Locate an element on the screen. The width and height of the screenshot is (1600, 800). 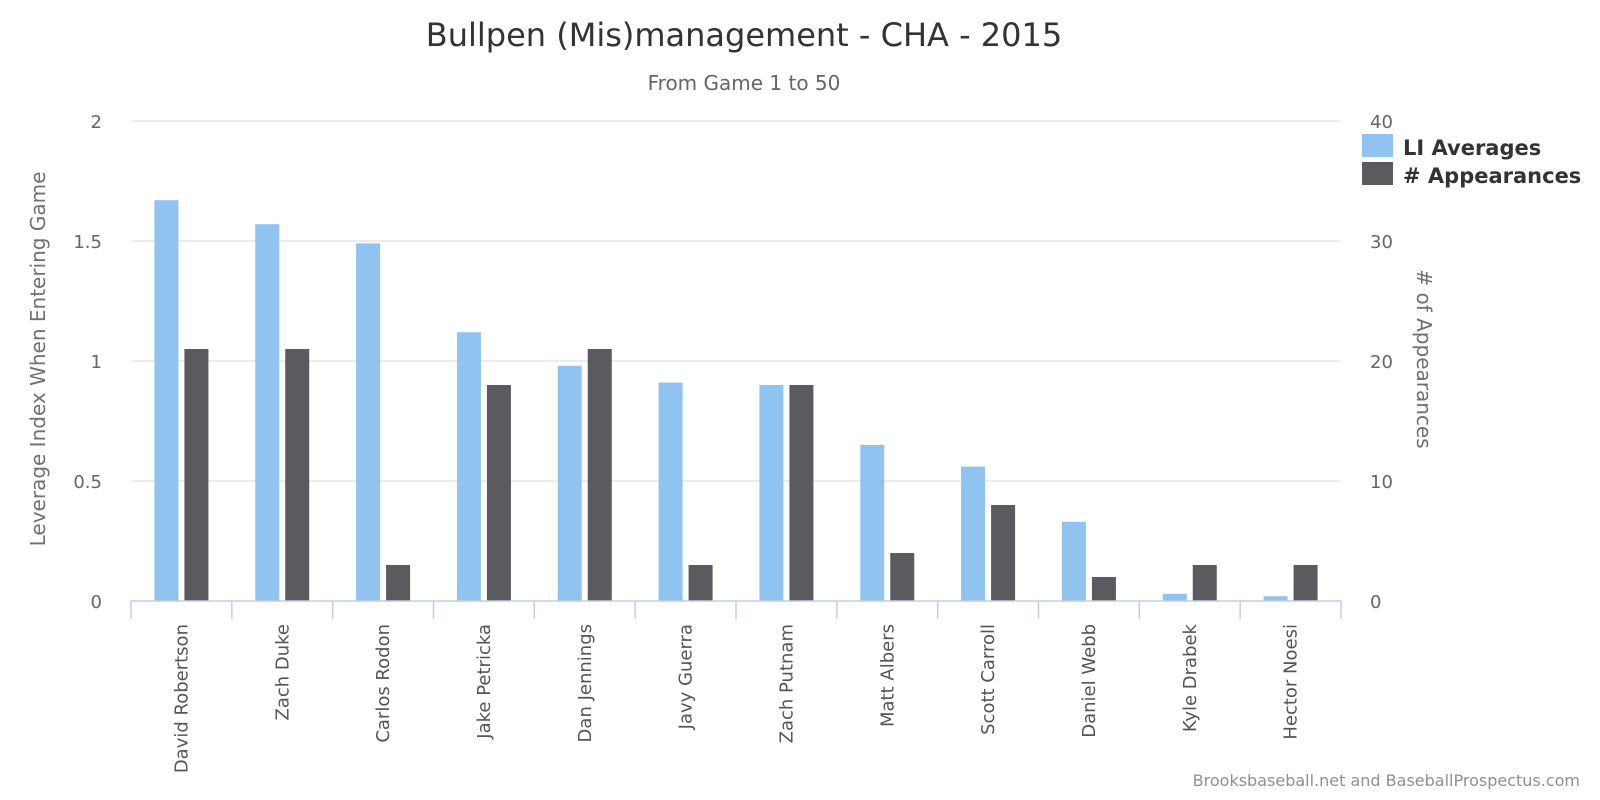
legend-swatch-appearances is located at coordinates (1377, 173).